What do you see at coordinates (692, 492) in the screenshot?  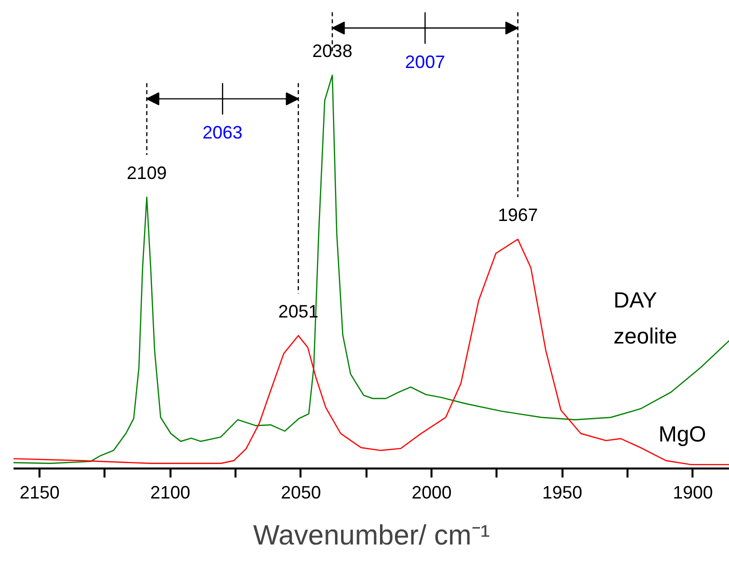 I see `x-tick-label: 1900` at bounding box center [692, 492].